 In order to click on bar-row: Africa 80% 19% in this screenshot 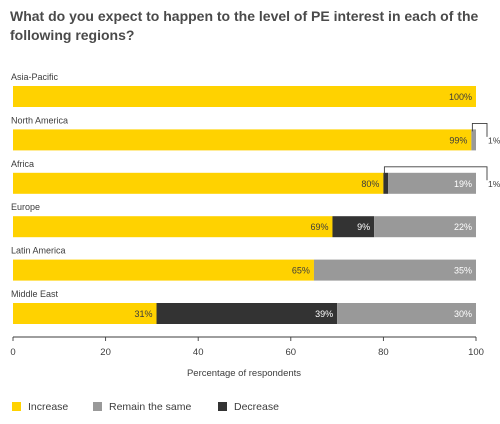, I will do `click(243, 176)`.